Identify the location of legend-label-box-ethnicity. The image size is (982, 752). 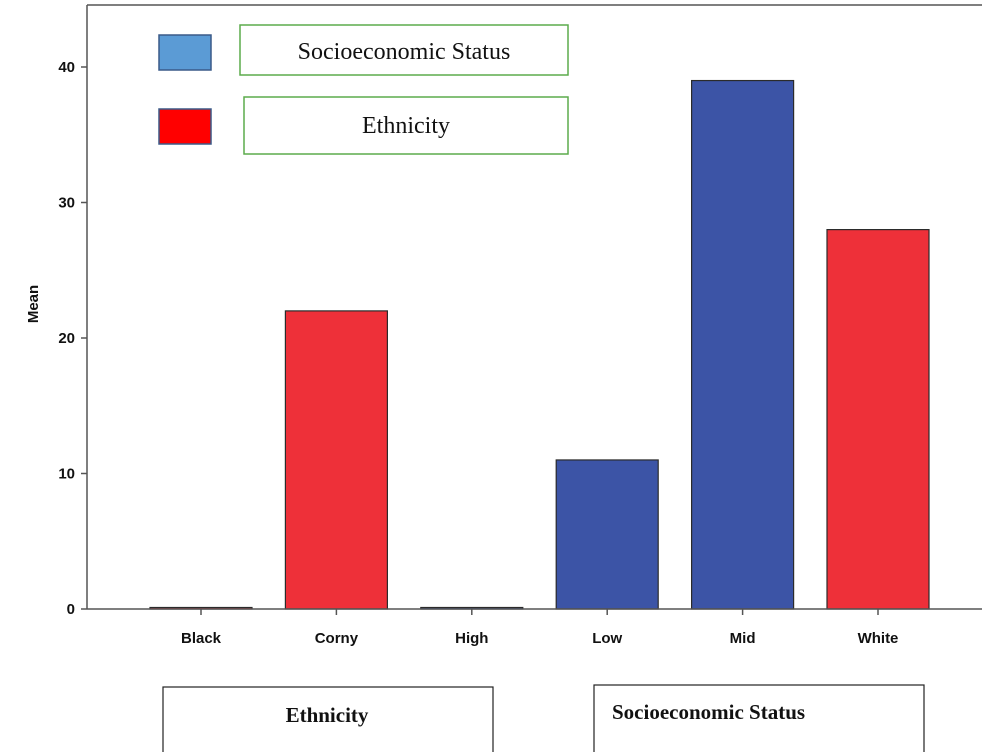
(406, 125).